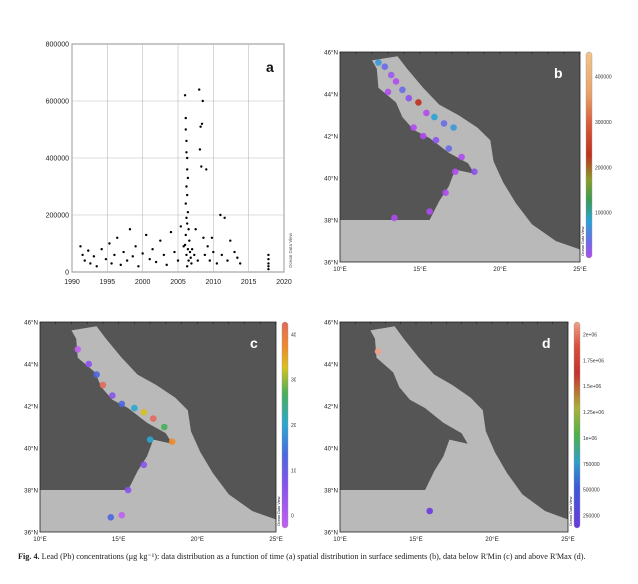 The height and width of the screenshot is (584, 638). What do you see at coordinates (67, 273) in the screenshot?
I see `y-tick-label: 0` at bounding box center [67, 273].